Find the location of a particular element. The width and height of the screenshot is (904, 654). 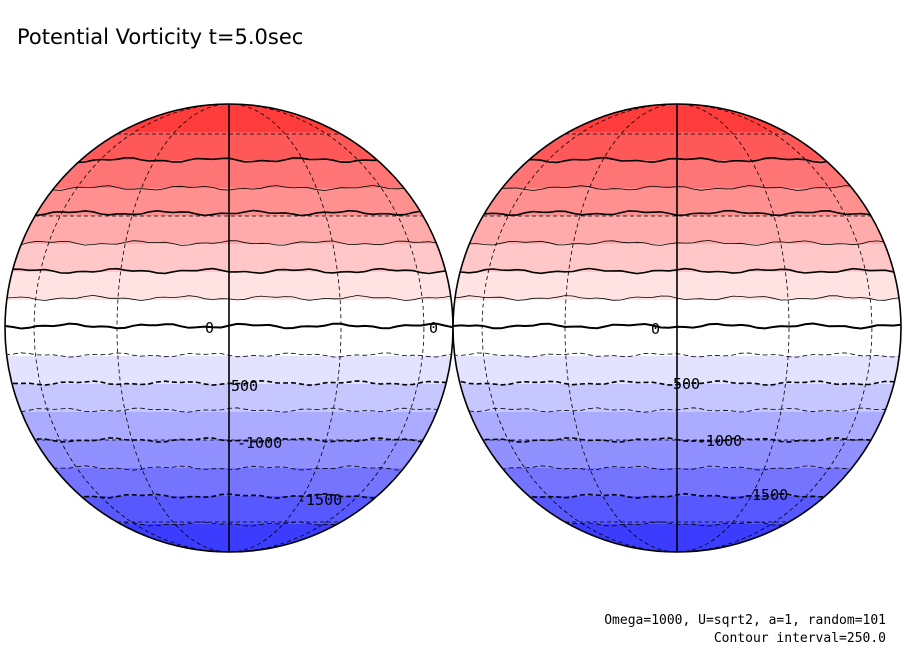

footnote-params: Omega=1000, U=sqrt2, a=1, random=101 is located at coordinates (745, 620).